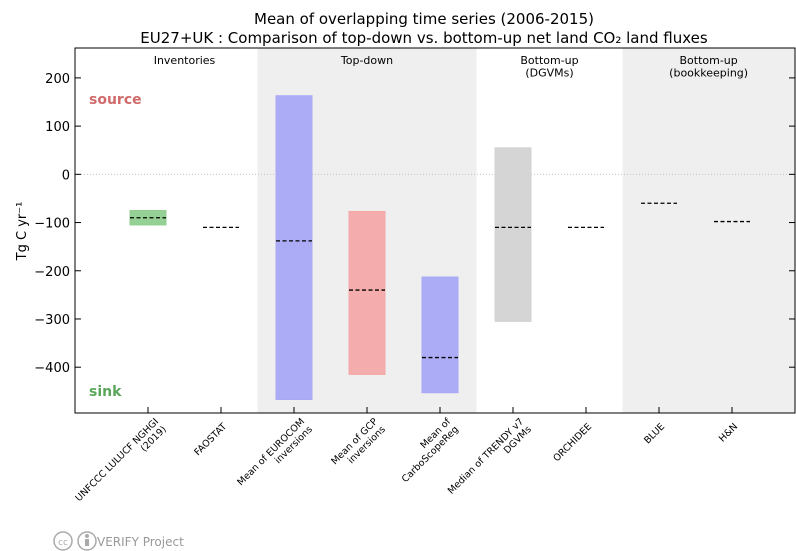  What do you see at coordinates (366, 60) in the screenshot?
I see `group-label: Top-down` at bounding box center [366, 60].